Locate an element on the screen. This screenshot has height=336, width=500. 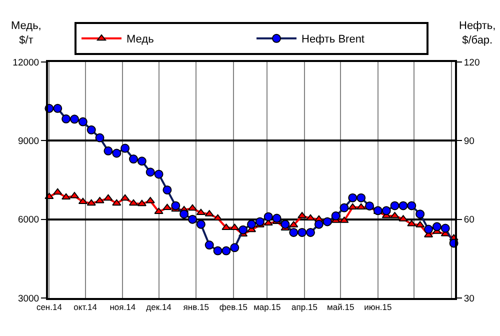
x-tick-label: окт.14 is located at coordinates (86, 307).